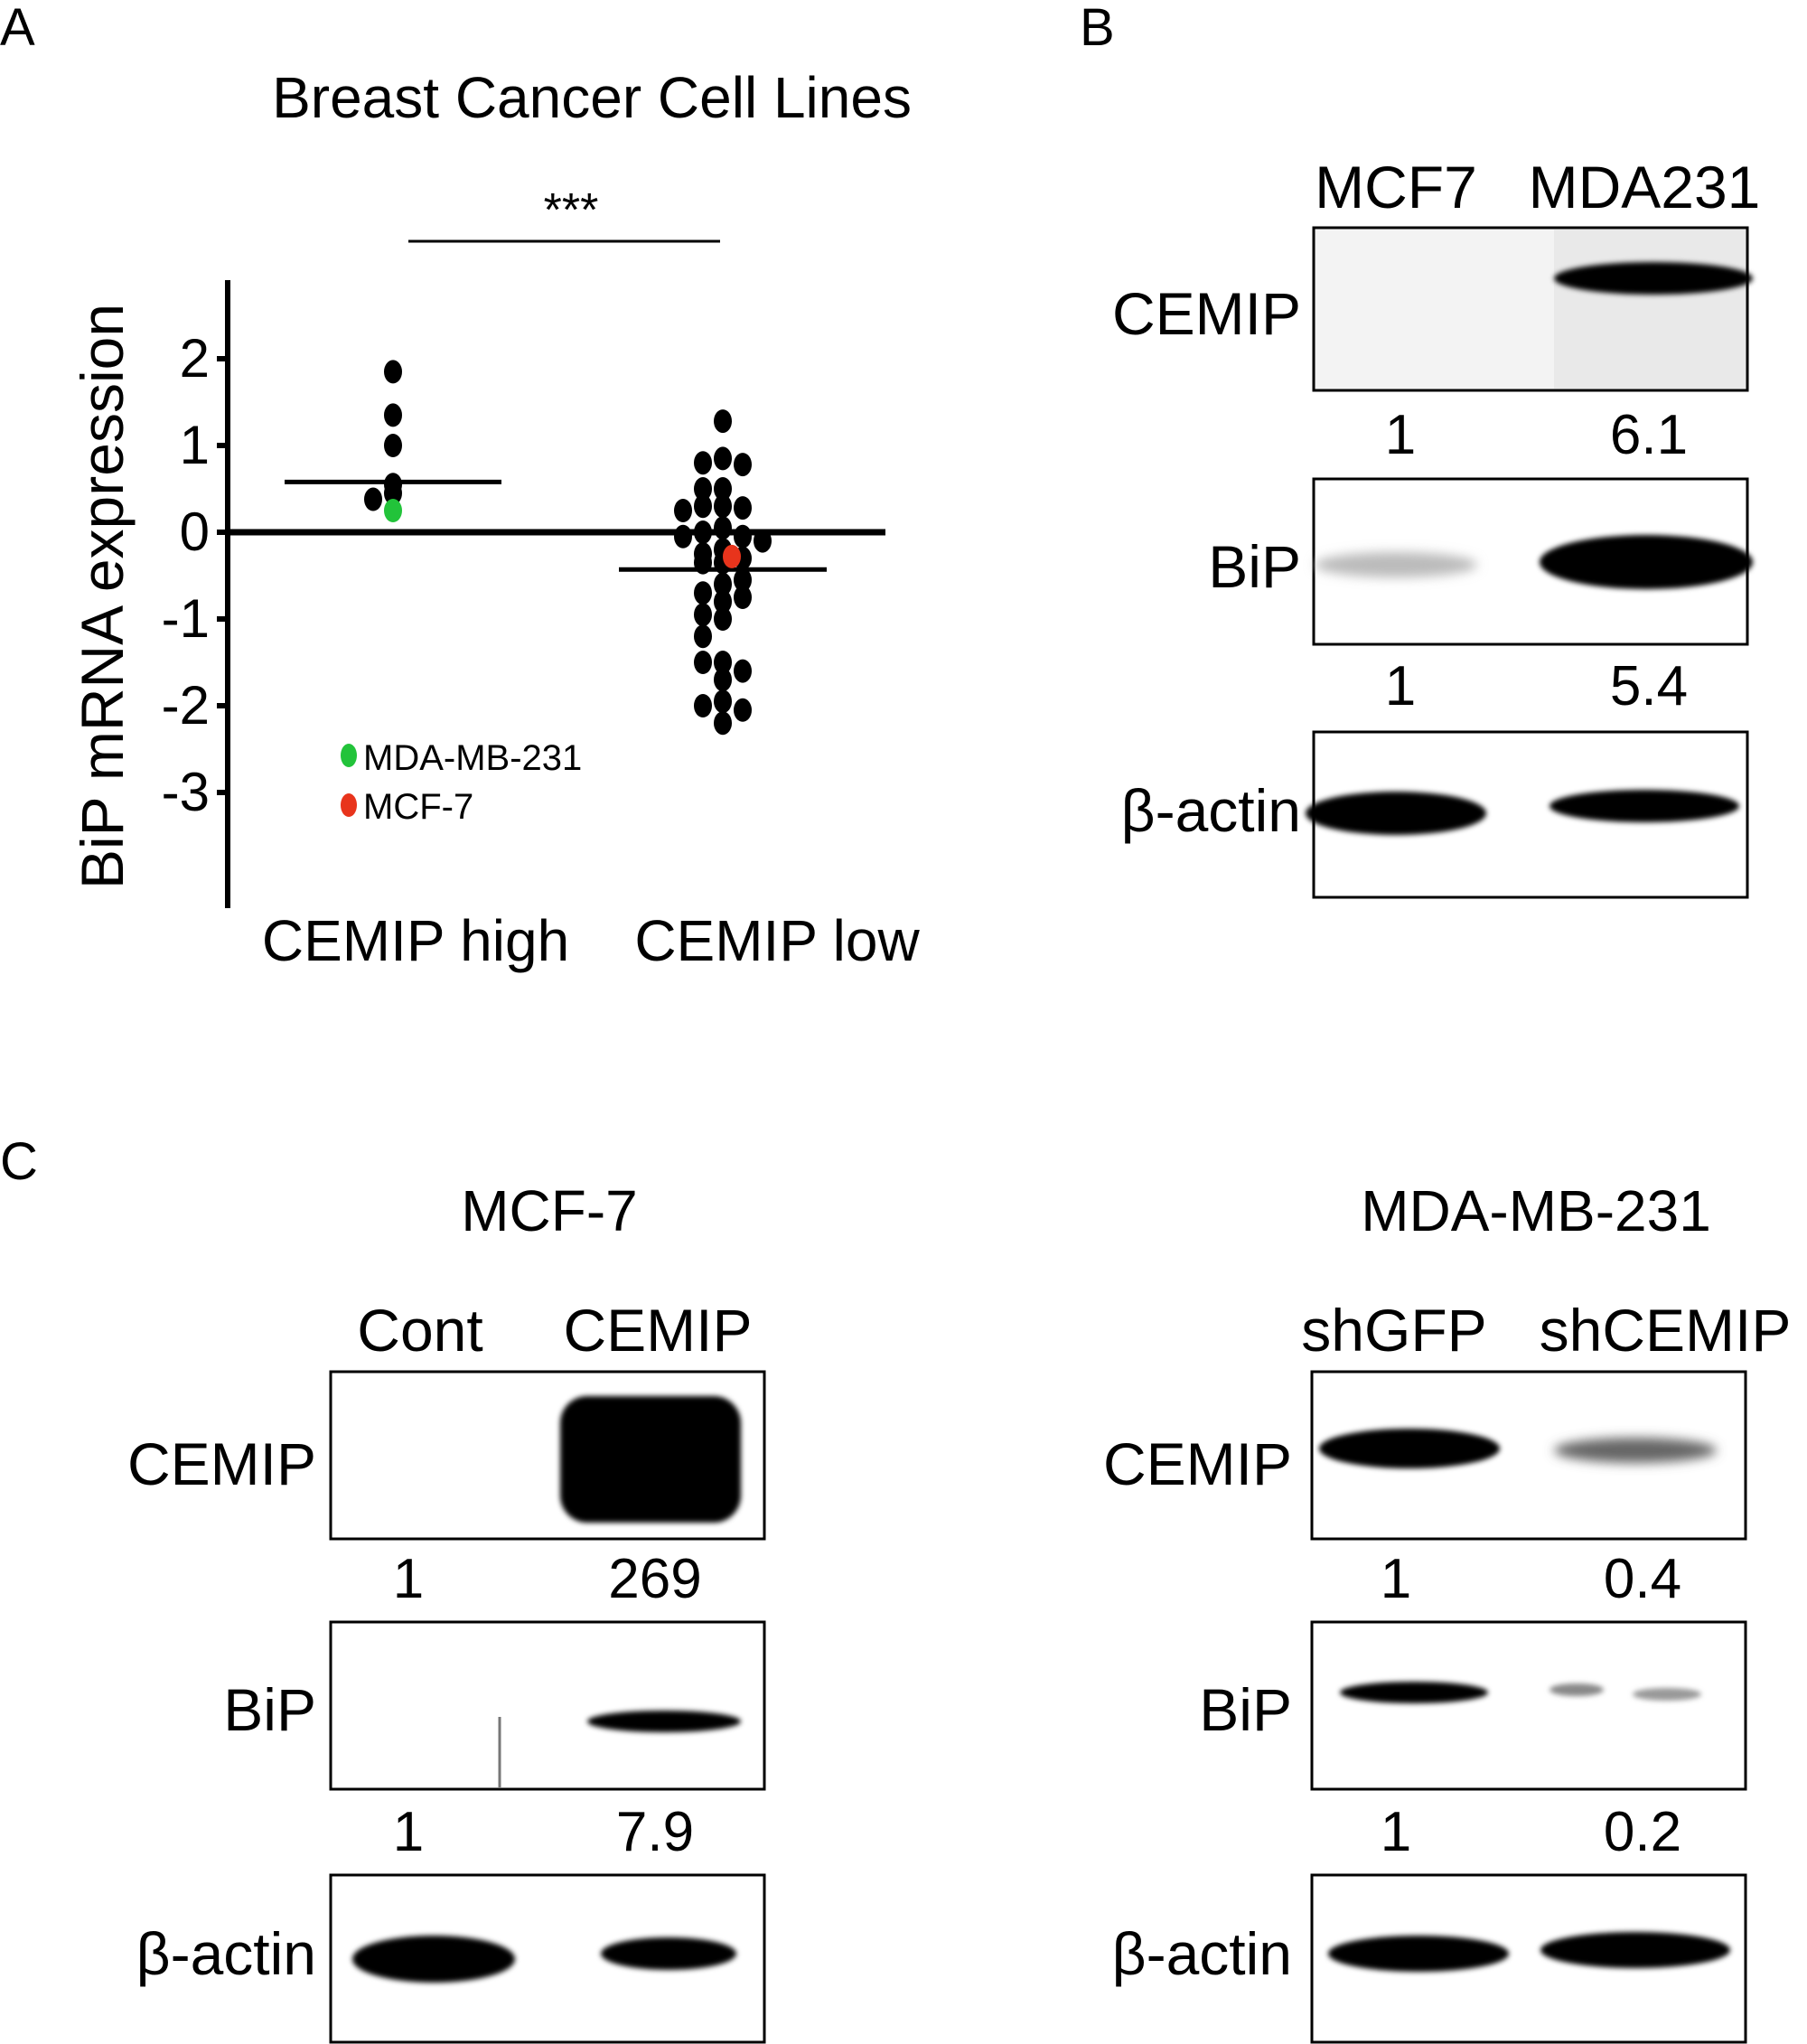 Image resolution: width=1807 pixels, height=2044 pixels. I want to click on panel-c-right-row-label-actin: β-actin, so click(1202, 1953).